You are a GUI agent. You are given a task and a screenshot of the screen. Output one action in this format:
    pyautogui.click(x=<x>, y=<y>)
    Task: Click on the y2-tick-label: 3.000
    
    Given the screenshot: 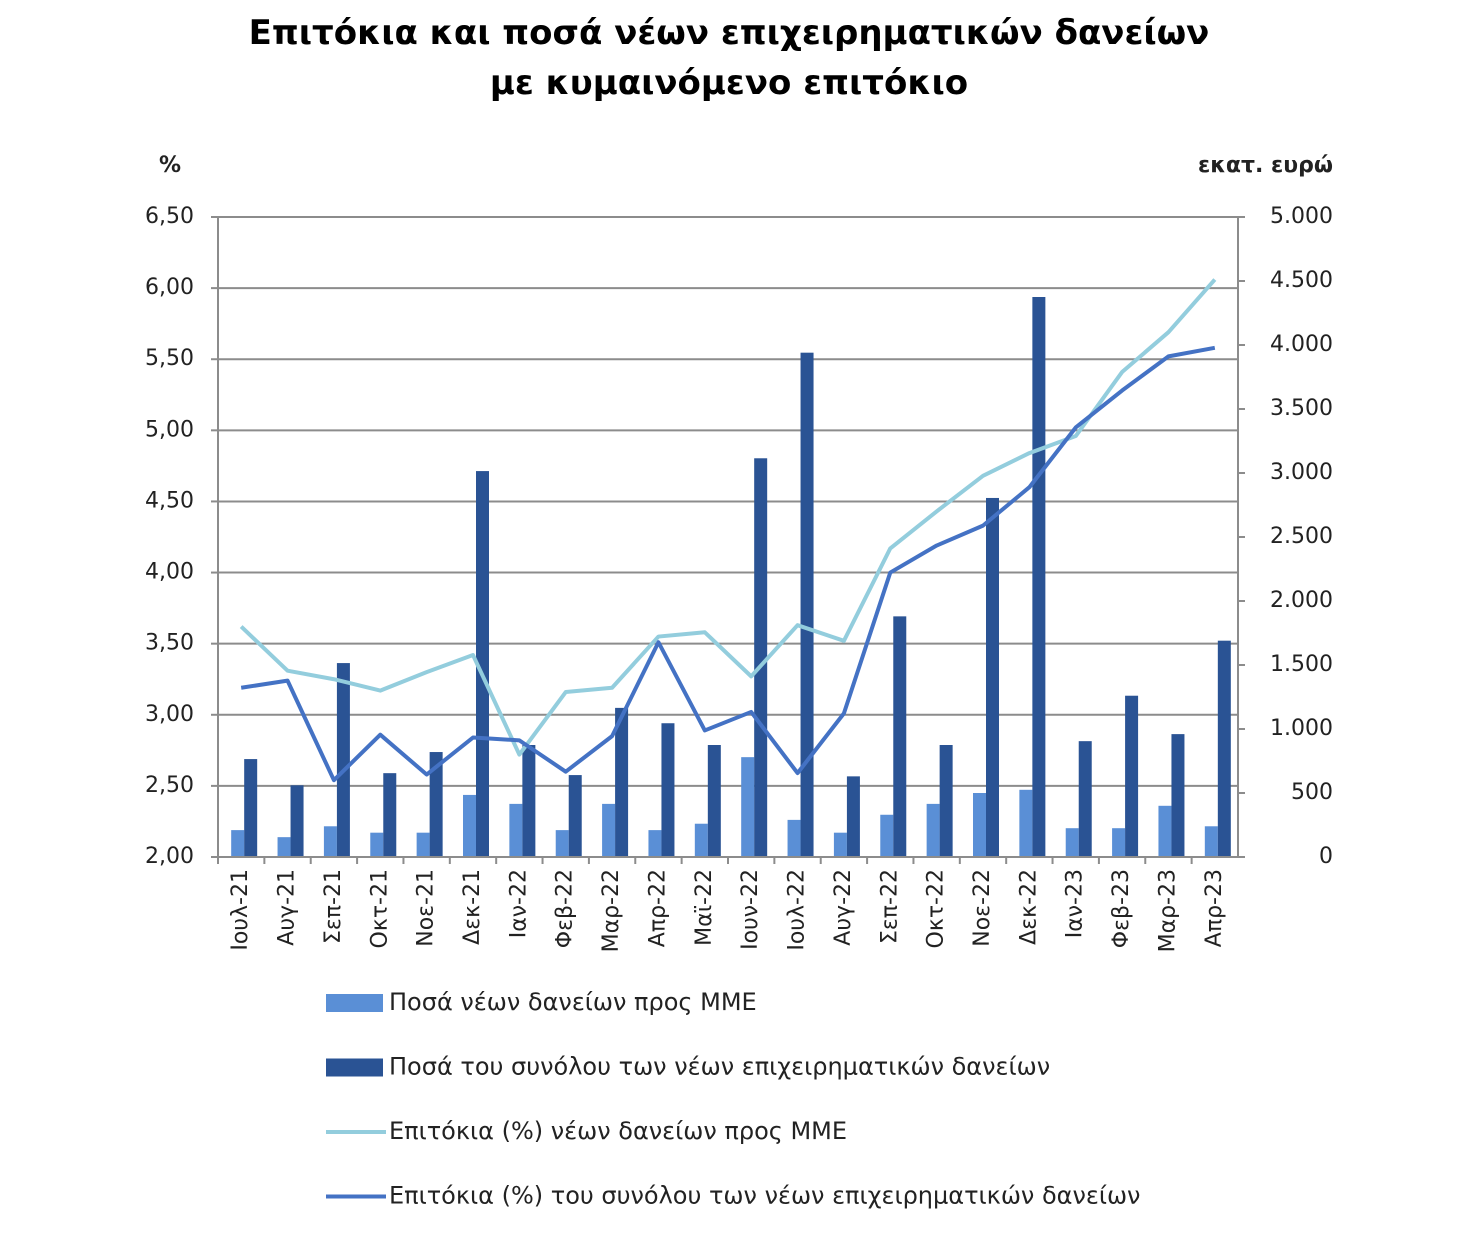 What is the action you would take?
    pyautogui.click(x=1301, y=472)
    